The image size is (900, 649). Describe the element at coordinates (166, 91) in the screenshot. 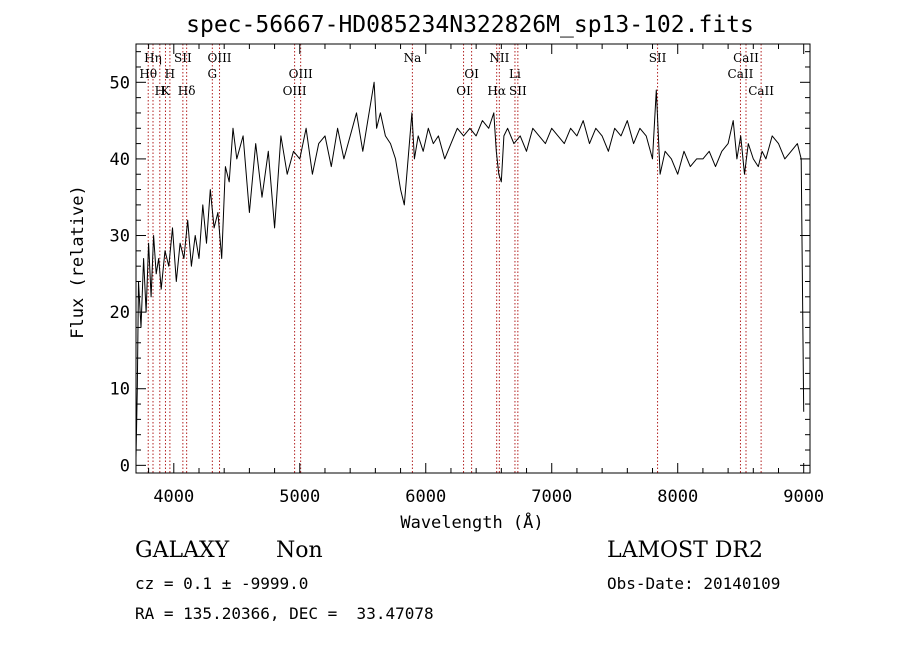

I see `line-label: K` at that location.